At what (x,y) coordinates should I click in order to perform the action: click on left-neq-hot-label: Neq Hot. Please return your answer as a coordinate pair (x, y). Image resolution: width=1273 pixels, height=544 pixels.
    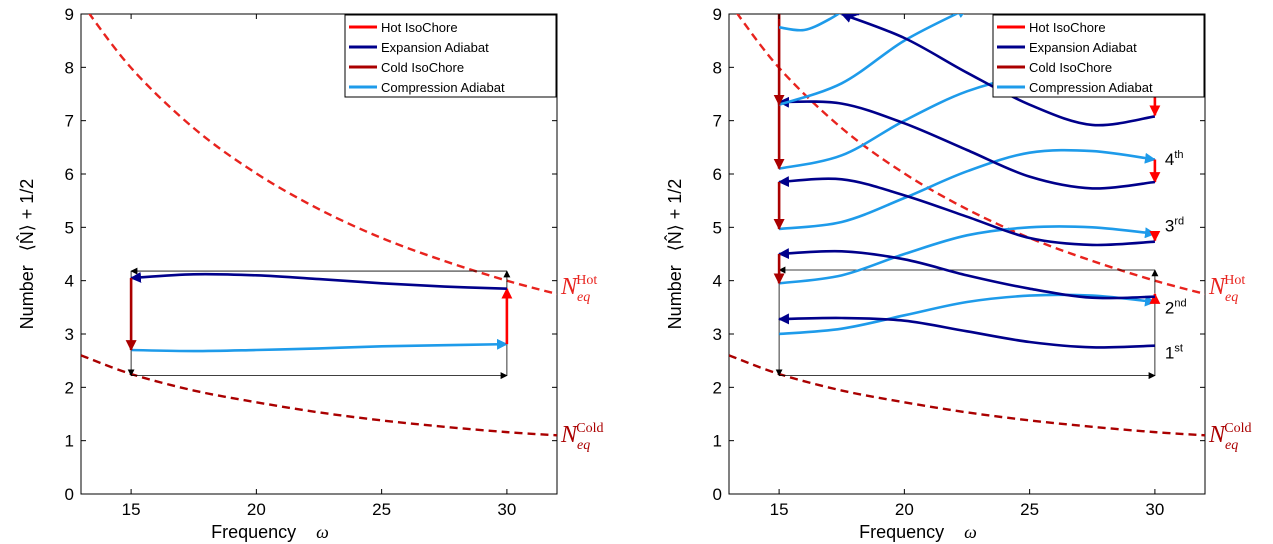
    Looking at the image, I should click on (578, 289).